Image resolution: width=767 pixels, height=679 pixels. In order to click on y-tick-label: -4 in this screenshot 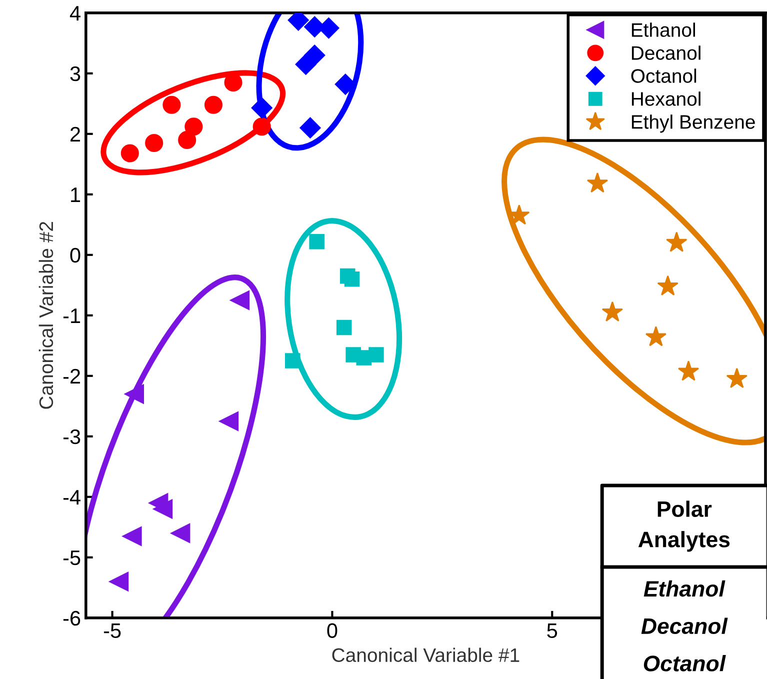, I will do `click(71, 497)`.